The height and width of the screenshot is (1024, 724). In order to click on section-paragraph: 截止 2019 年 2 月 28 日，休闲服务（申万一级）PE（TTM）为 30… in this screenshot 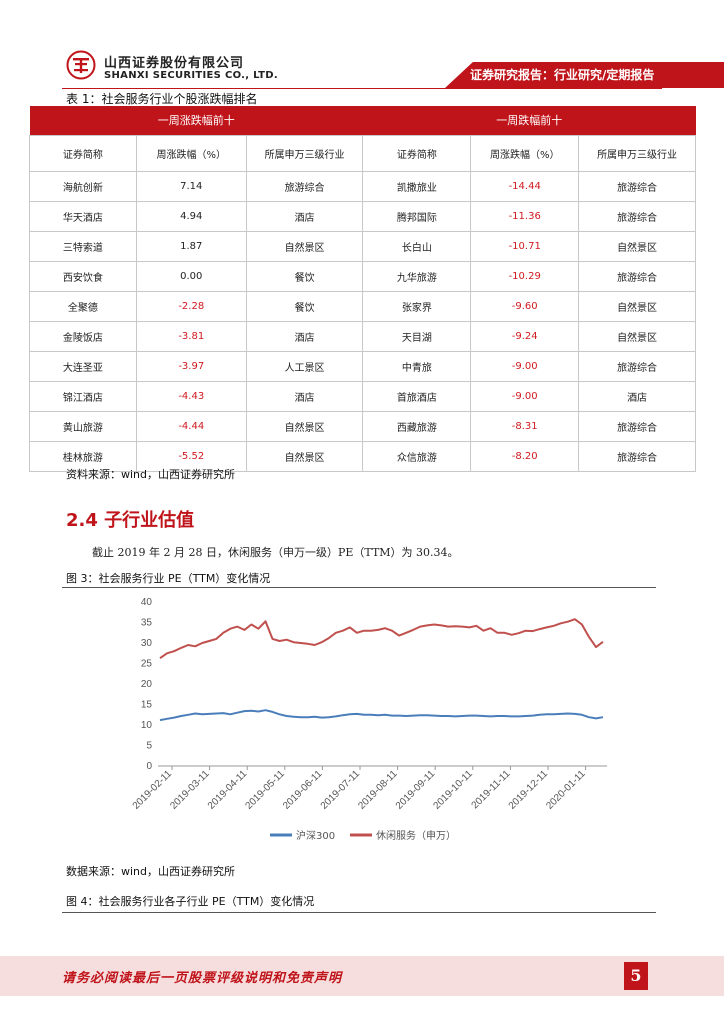, I will do `click(275, 552)`.